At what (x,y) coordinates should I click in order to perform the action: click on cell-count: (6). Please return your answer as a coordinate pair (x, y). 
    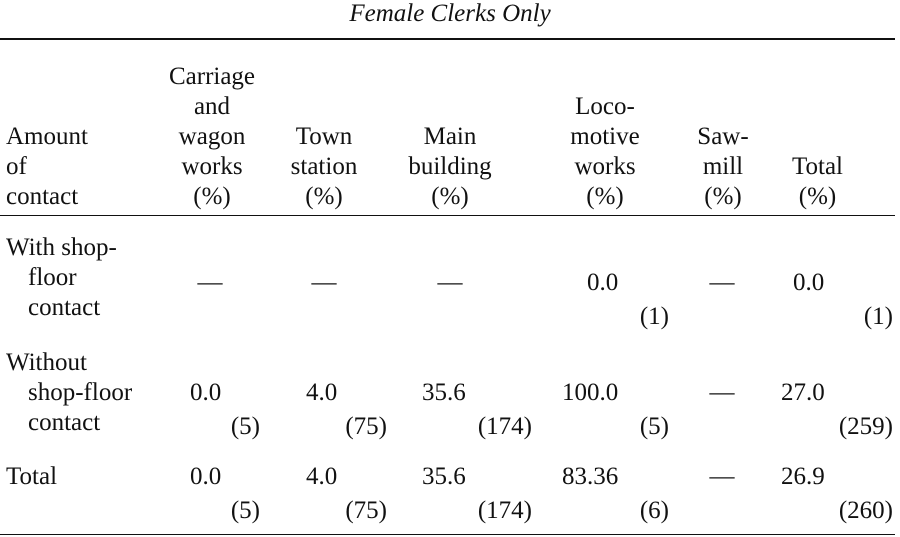
    Looking at the image, I should click on (654, 510).